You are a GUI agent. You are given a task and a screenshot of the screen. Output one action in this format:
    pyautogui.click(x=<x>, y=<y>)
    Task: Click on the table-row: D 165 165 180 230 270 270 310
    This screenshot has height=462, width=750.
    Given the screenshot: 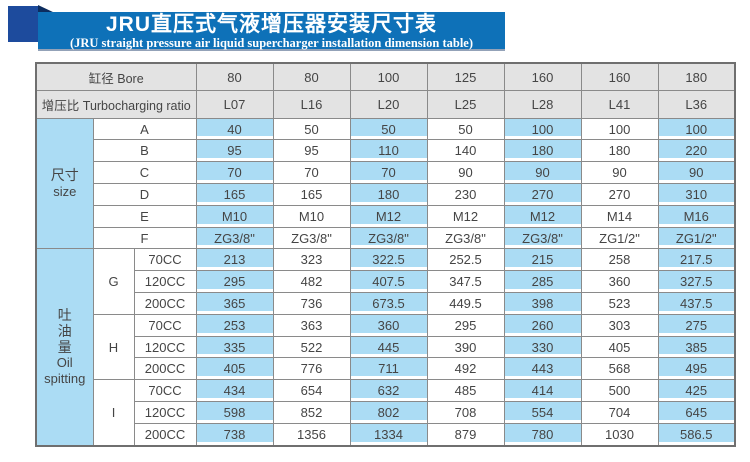 What is the action you would take?
    pyautogui.click(x=386, y=194)
    